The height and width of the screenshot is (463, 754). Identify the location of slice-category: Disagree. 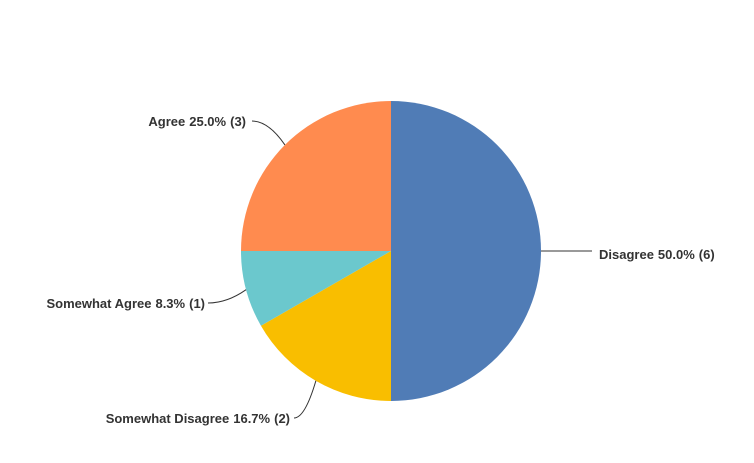
(626, 254).